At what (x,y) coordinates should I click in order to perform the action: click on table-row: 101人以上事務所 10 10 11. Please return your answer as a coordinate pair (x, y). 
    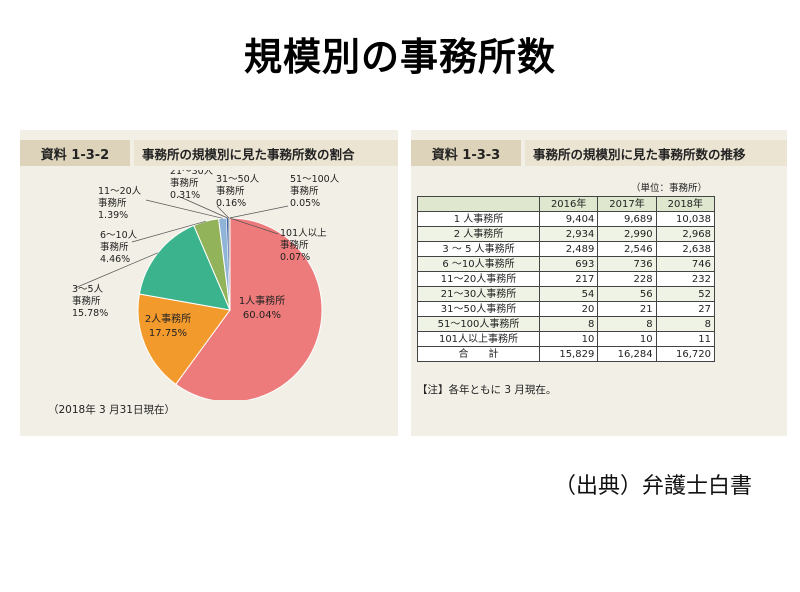
    Looking at the image, I should click on (566, 339).